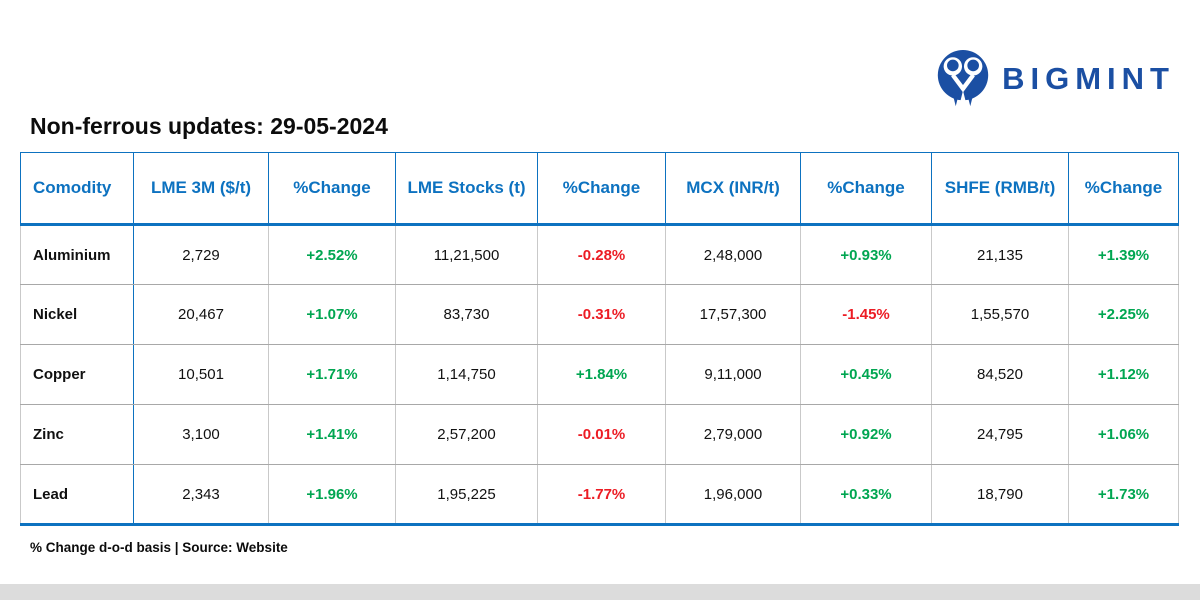  I want to click on bottom-bar, so click(600, 592).